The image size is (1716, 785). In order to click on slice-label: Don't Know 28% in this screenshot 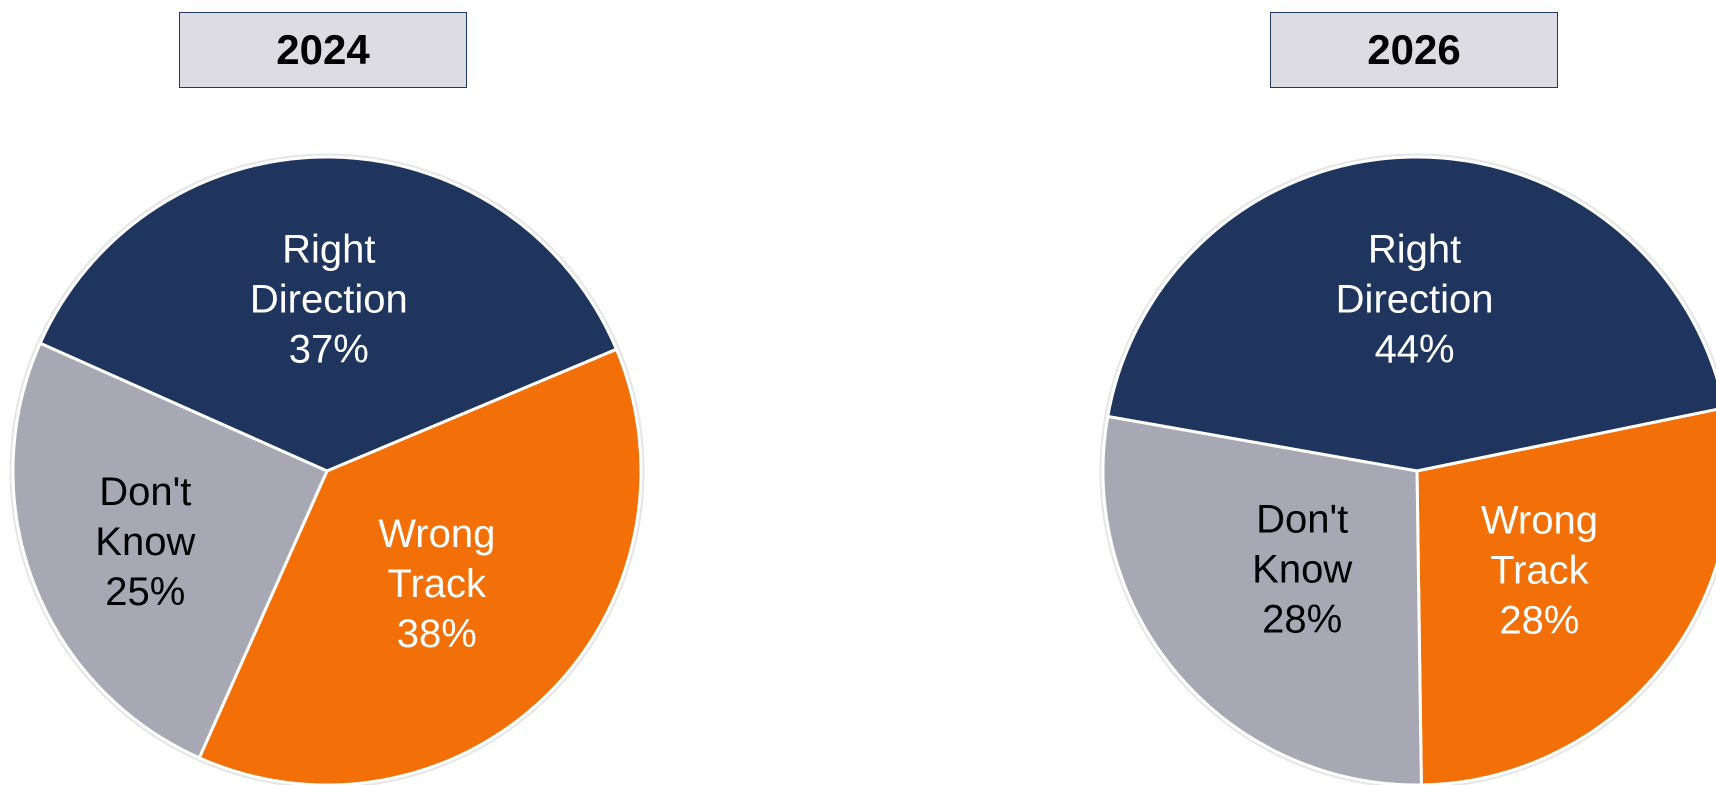, I will do `click(1302, 570)`.